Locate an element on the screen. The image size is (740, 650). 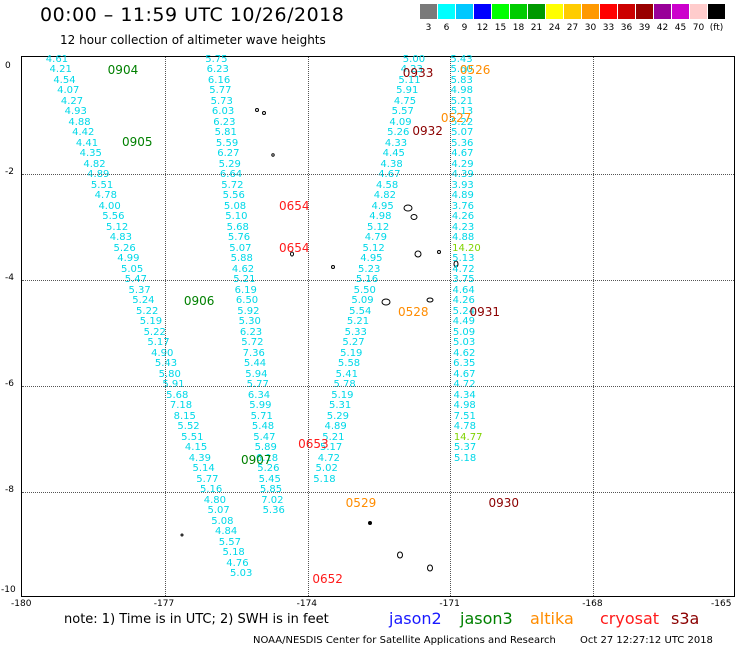
y-tick-label: -10 is located at coordinates (8, 590).